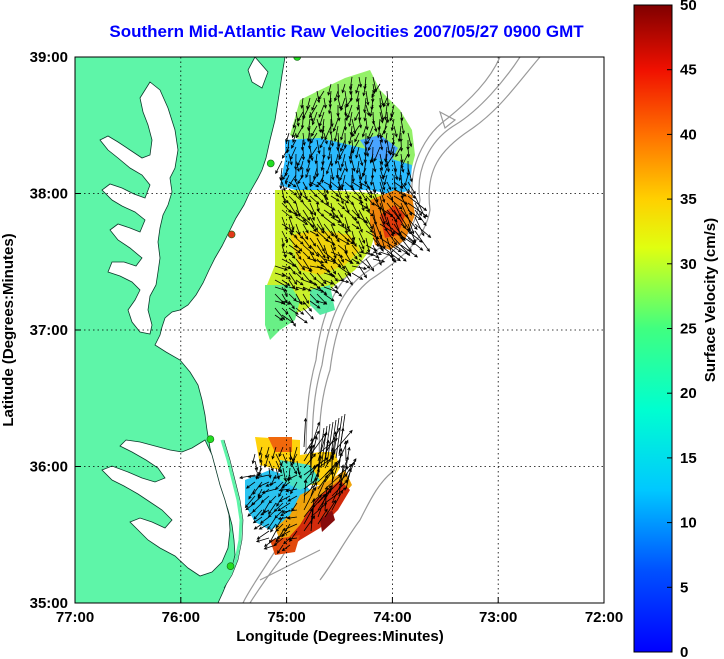 The width and height of the screenshot is (724, 659). Describe the element at coordinates (688, 199) in the screenshot. I see `colorbar-tick-label: 35` at that location.